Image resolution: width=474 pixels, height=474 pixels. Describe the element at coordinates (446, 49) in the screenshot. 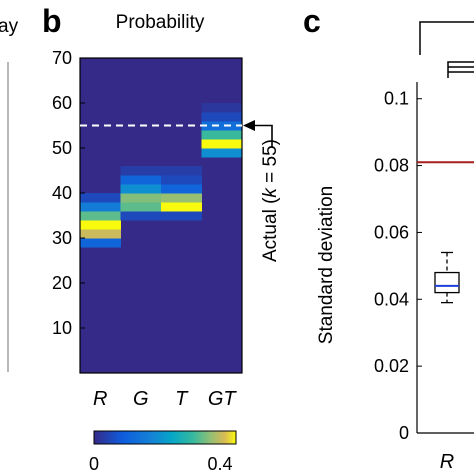

I see `significance-brackets` at that location.